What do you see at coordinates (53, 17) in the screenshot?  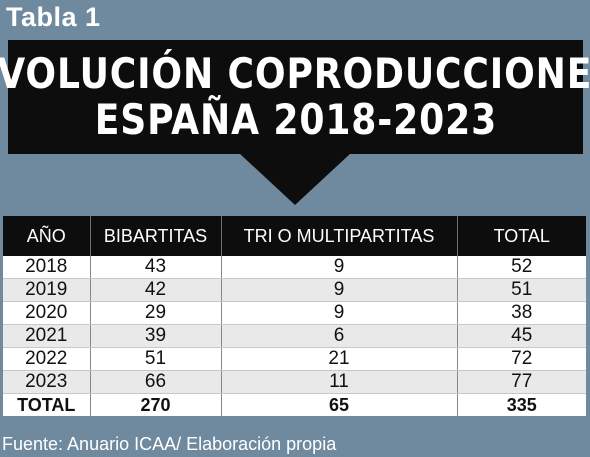 I see `table-tag: Tabla 1` at bounding box center [53, 17].